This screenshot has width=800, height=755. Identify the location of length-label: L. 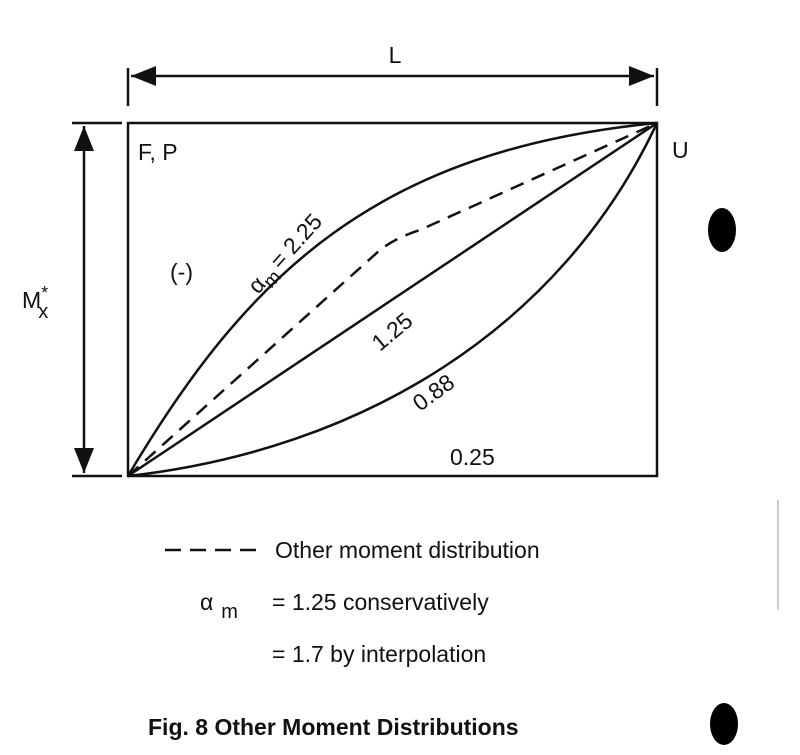
(395, 55).